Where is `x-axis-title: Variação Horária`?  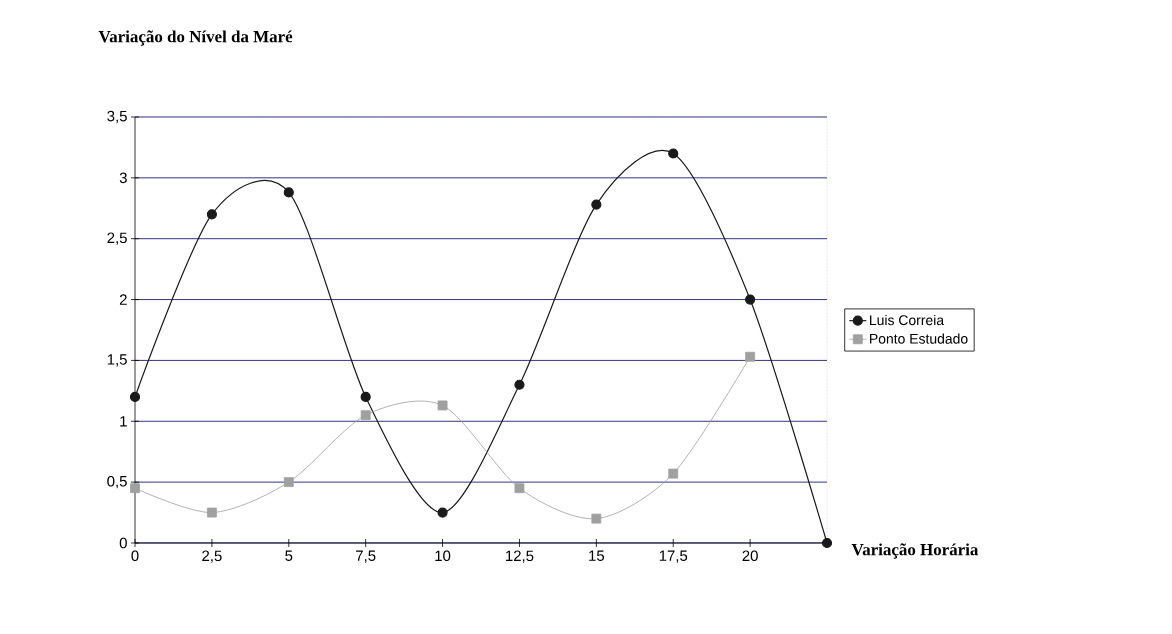 x-axis-title: Variação Horária is located at coordinates (915, 551).